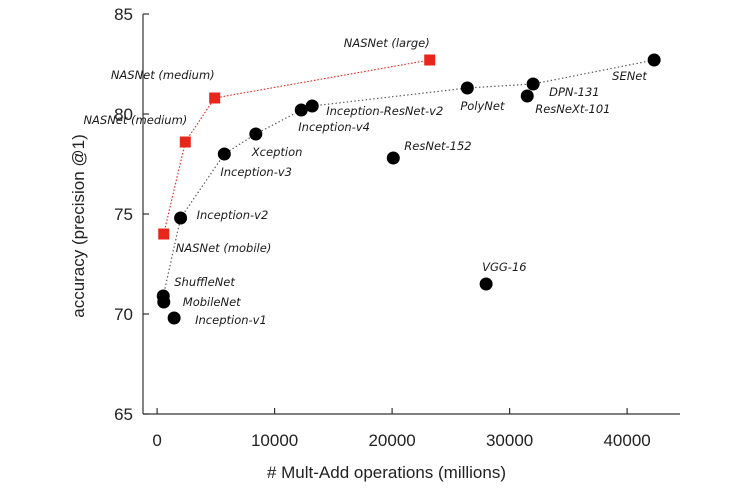  What do you see at coordinates (509, 440) in the screenshot?
I see `x-tick-label: 30000` at bounding box center [509, 440].